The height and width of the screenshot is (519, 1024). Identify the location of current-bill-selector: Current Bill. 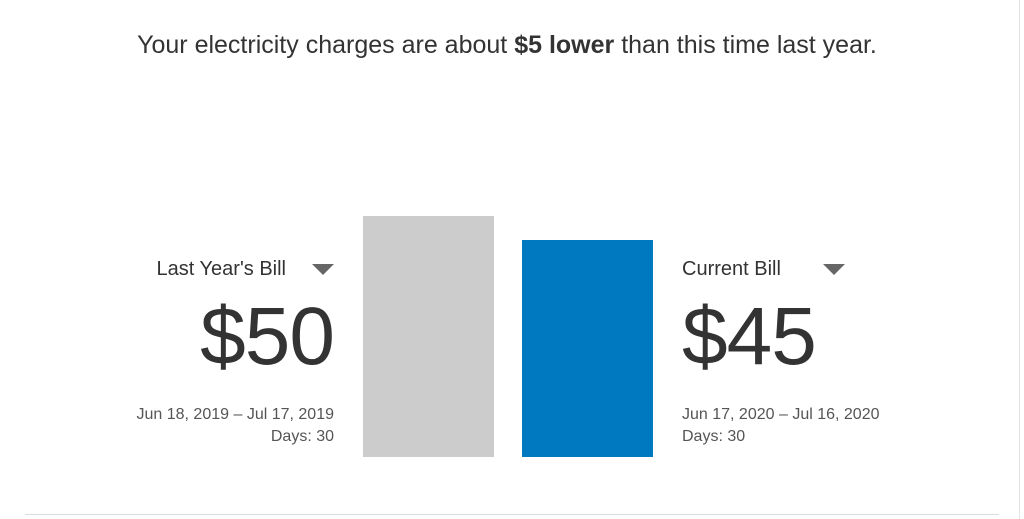
(802, 269).